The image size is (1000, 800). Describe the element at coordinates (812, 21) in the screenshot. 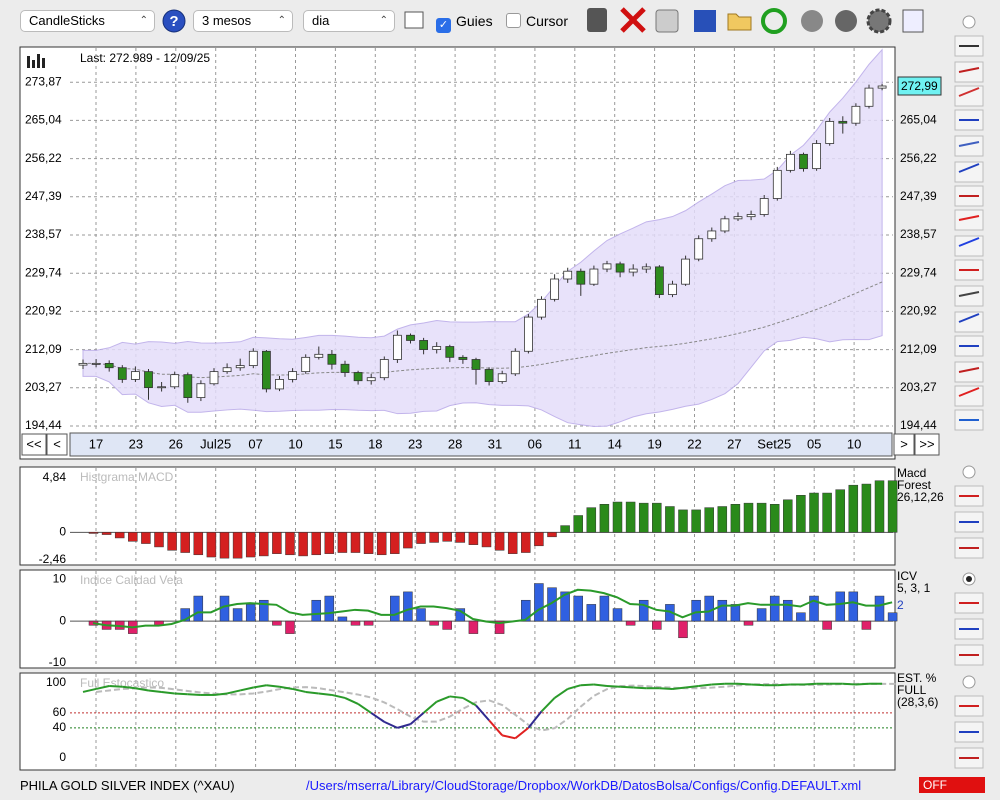

I see `update-icon` at that location.